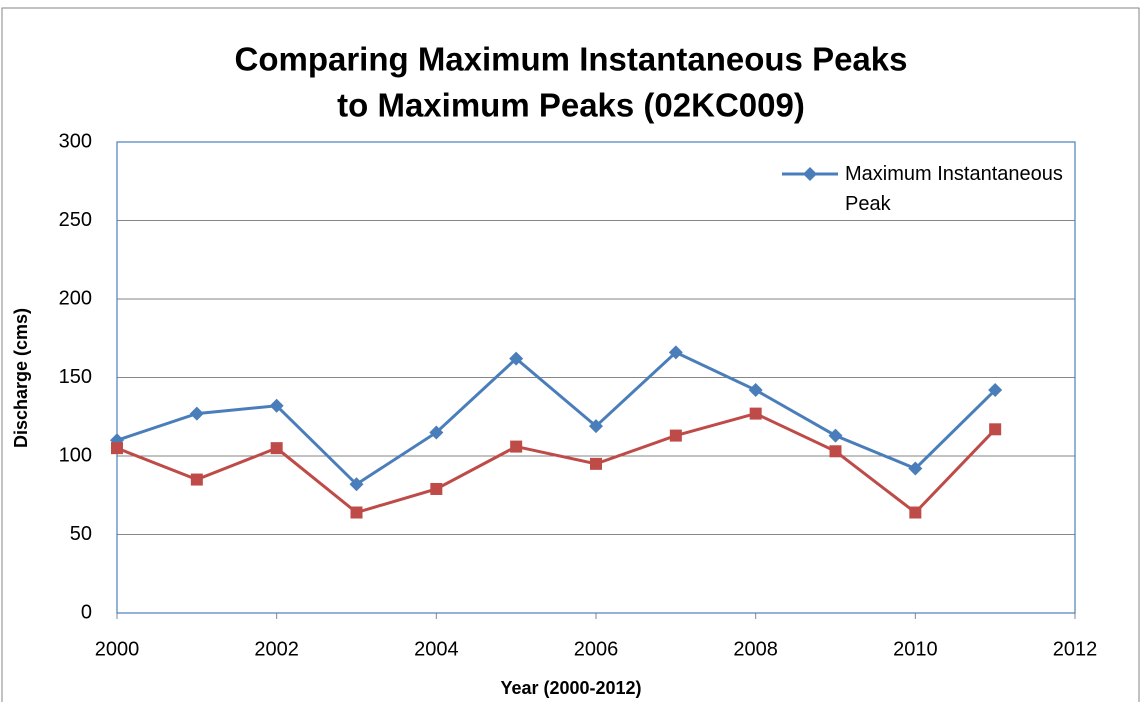 Image resolution: width=1143 pixels, height=702 pixels. Describe the element at coordinates (21, 378) in the screenshot. I see `y-axis-label: Discharge (cms)` at that location.